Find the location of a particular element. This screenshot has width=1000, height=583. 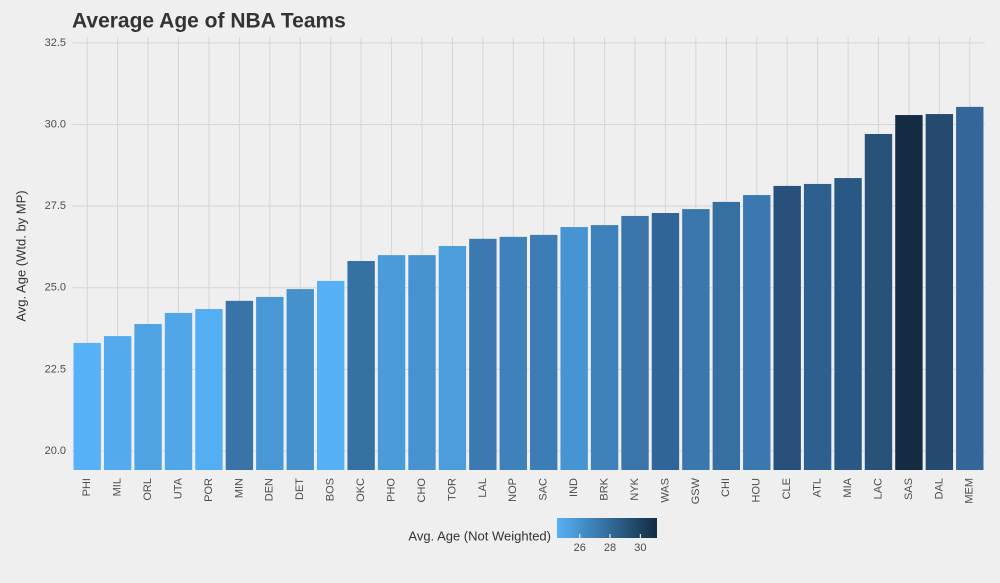

x-tick-label: BOS is located at coordinates (331, 489).